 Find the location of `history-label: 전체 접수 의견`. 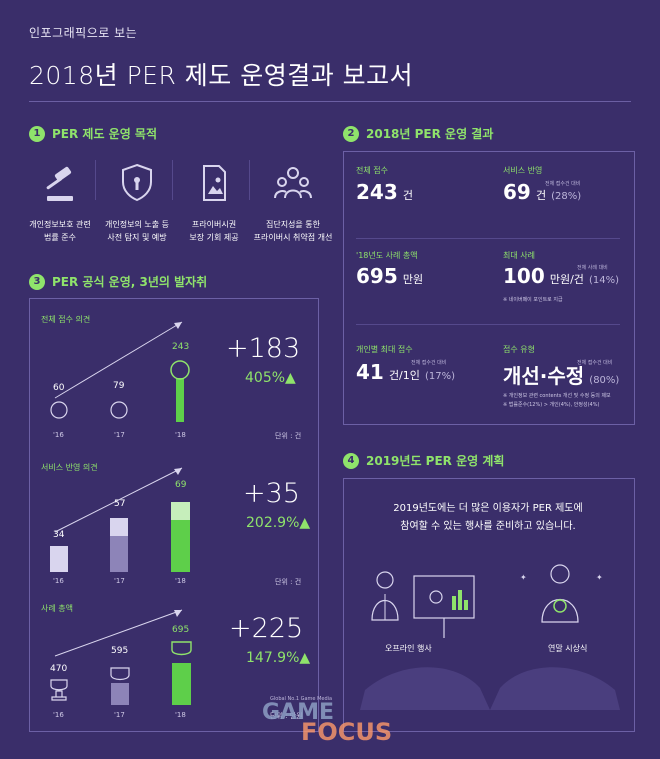

history-label: 전체 접수 의견 is located at coordinates (66, 319).